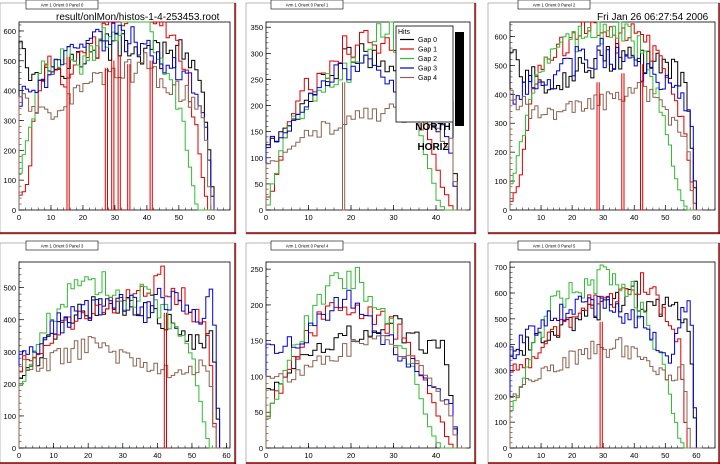 The image size is (720, 464). What do you see at coordinates (459, 79) in the screenshot?
I see `legend-shadow` at bounding box center [459, 79].